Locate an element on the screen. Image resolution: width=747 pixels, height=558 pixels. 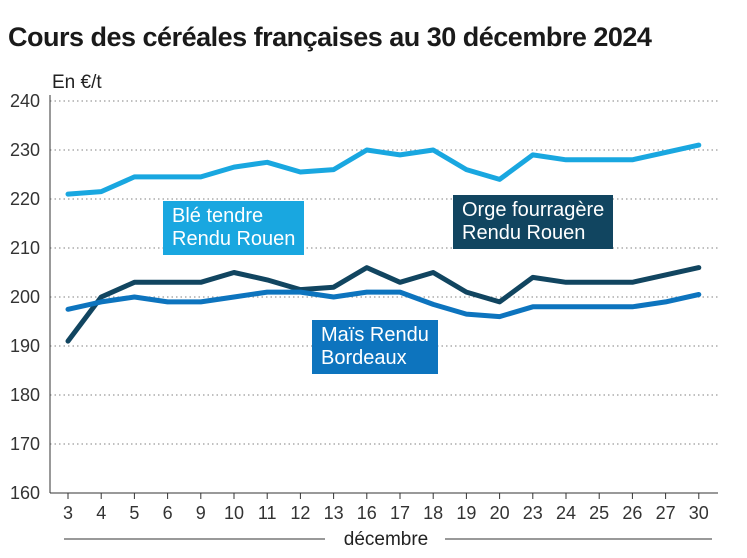
y-tick-label: 210 is located at coordinates (25, 248).